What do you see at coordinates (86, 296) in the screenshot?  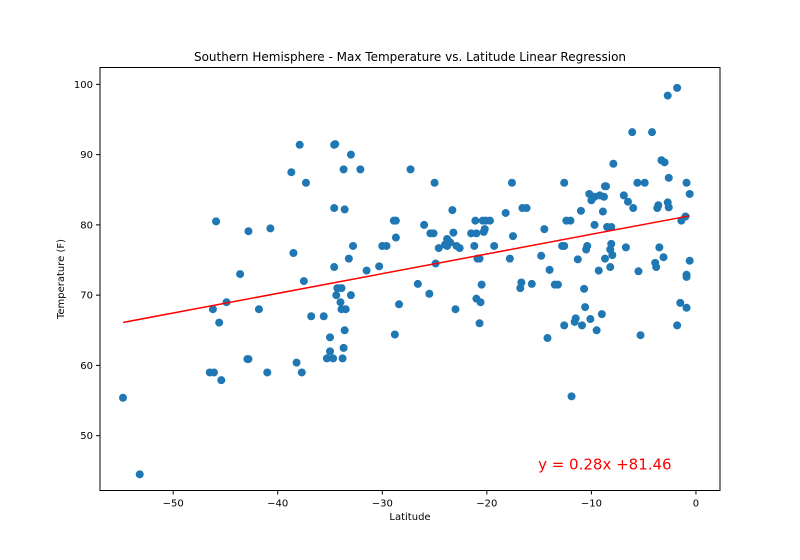 I see `y-tick-label: 70` at bounding box center [86, 296].